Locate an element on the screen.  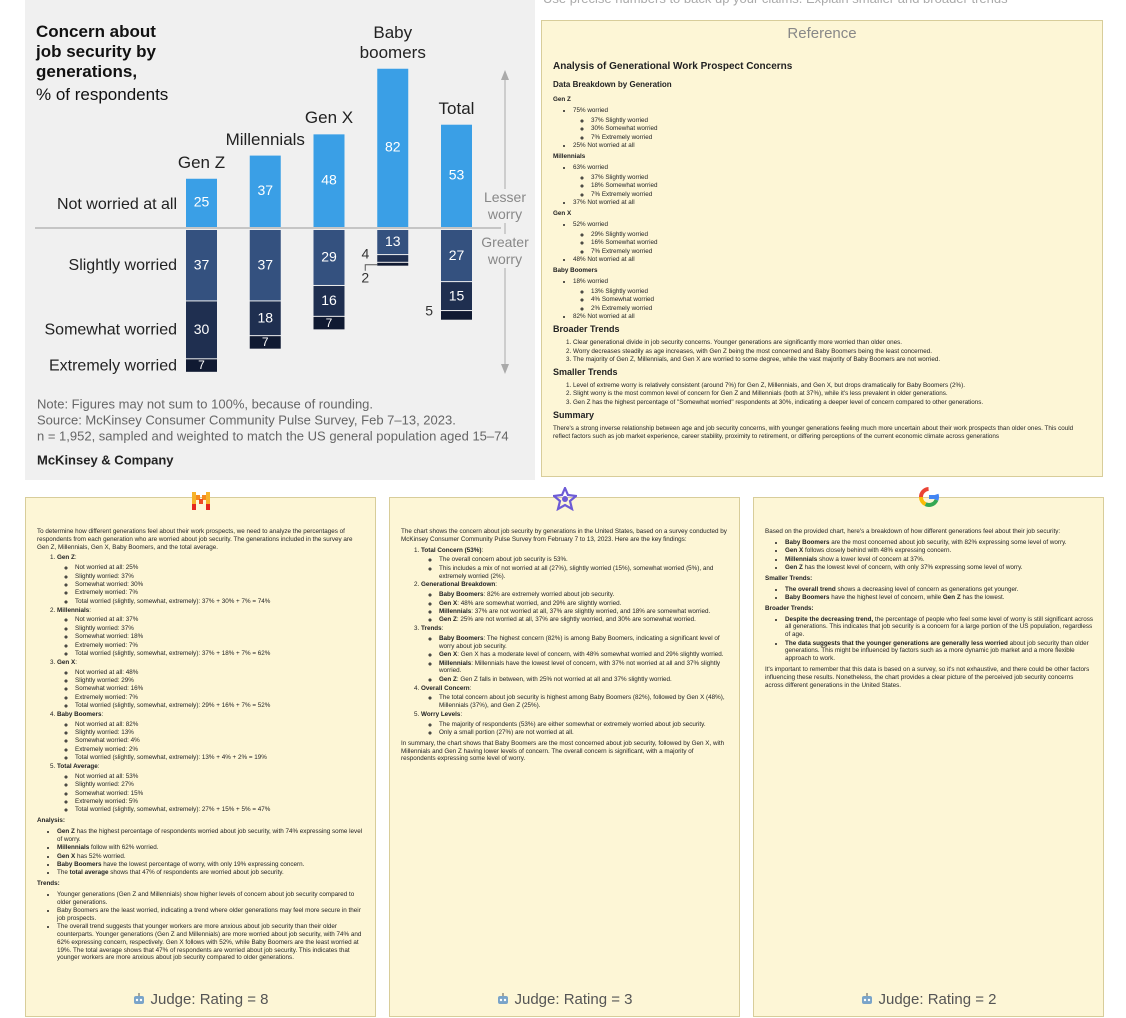
item-text: Gen X: is located at coordinates (67, 662).